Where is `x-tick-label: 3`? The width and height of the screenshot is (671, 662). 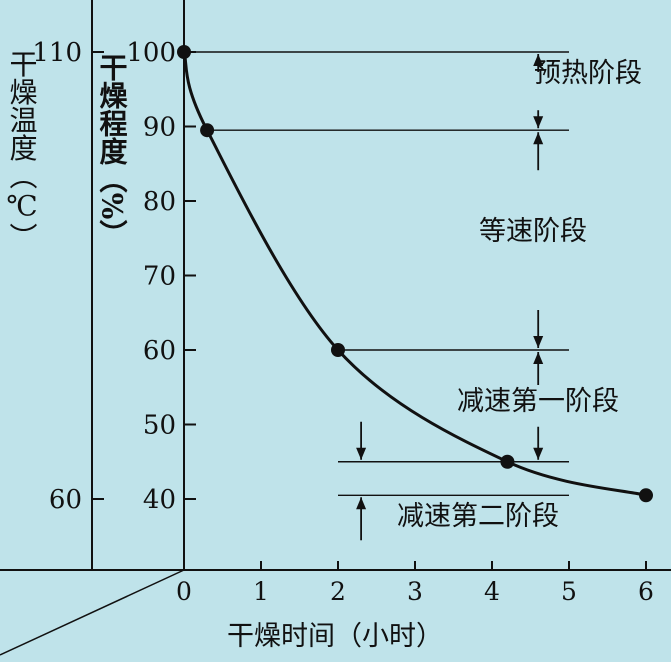
x-tick-label: 3 is located at coordinates (415, 591).